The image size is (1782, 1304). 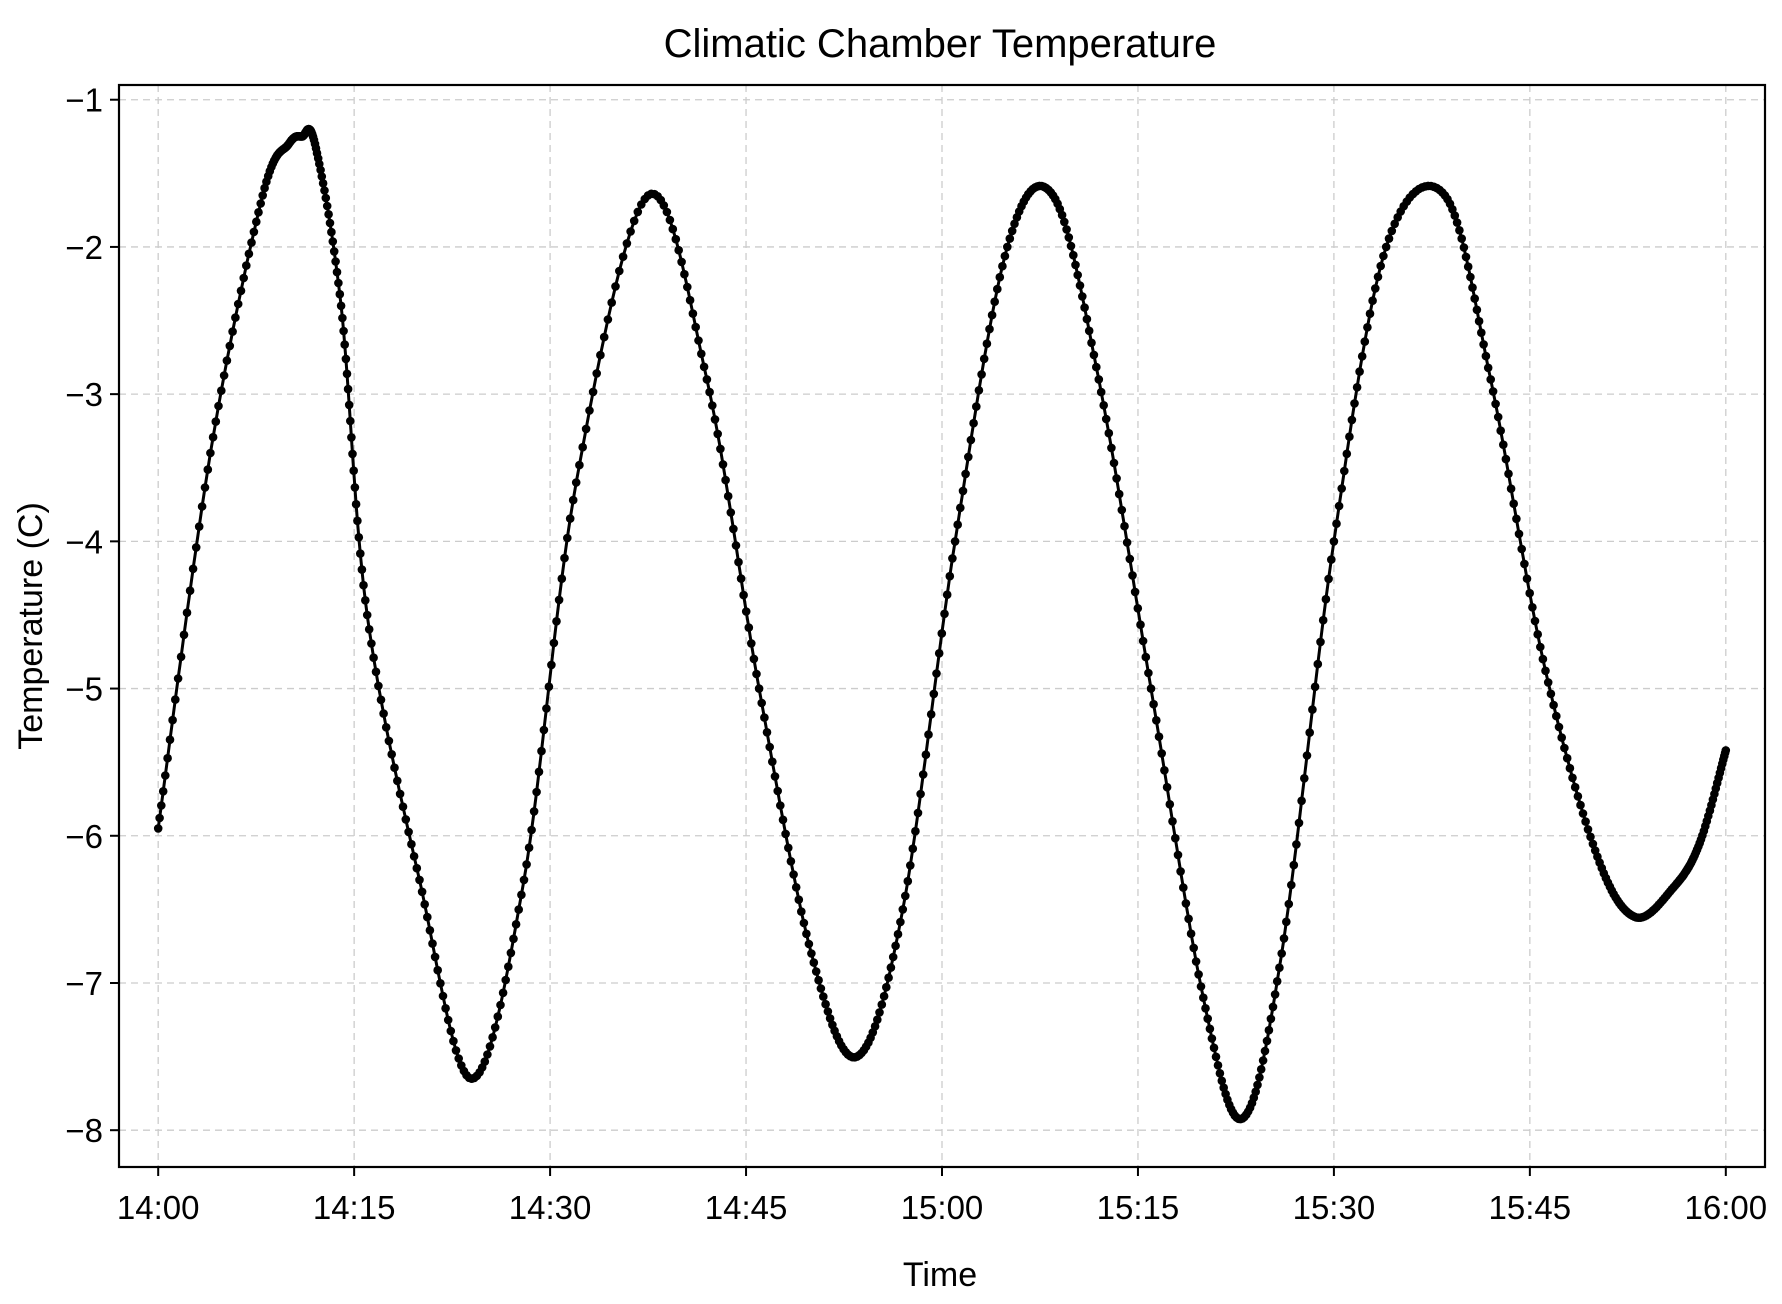 I want to click on x-tick-label: 15:15, so click(x=1138, y=1207).